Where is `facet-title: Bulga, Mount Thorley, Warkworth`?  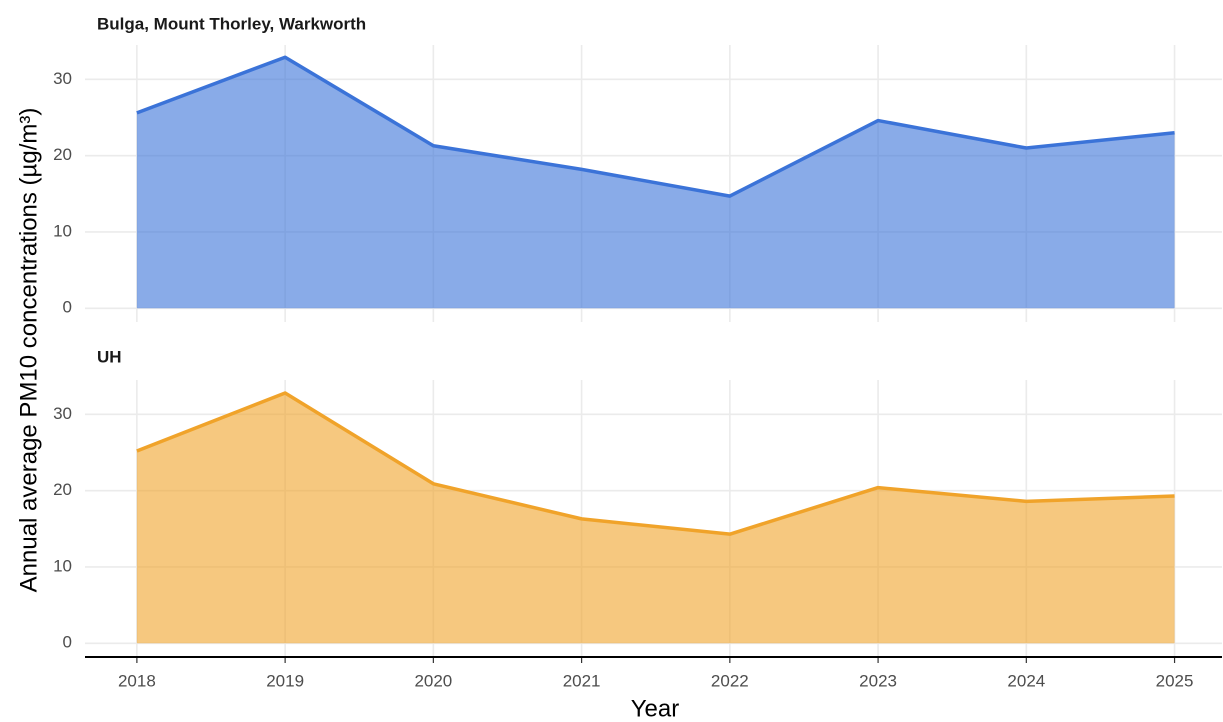 facet-title: Bulga, Mount Thorley, Warkworth is located at coordinates (231, 23).